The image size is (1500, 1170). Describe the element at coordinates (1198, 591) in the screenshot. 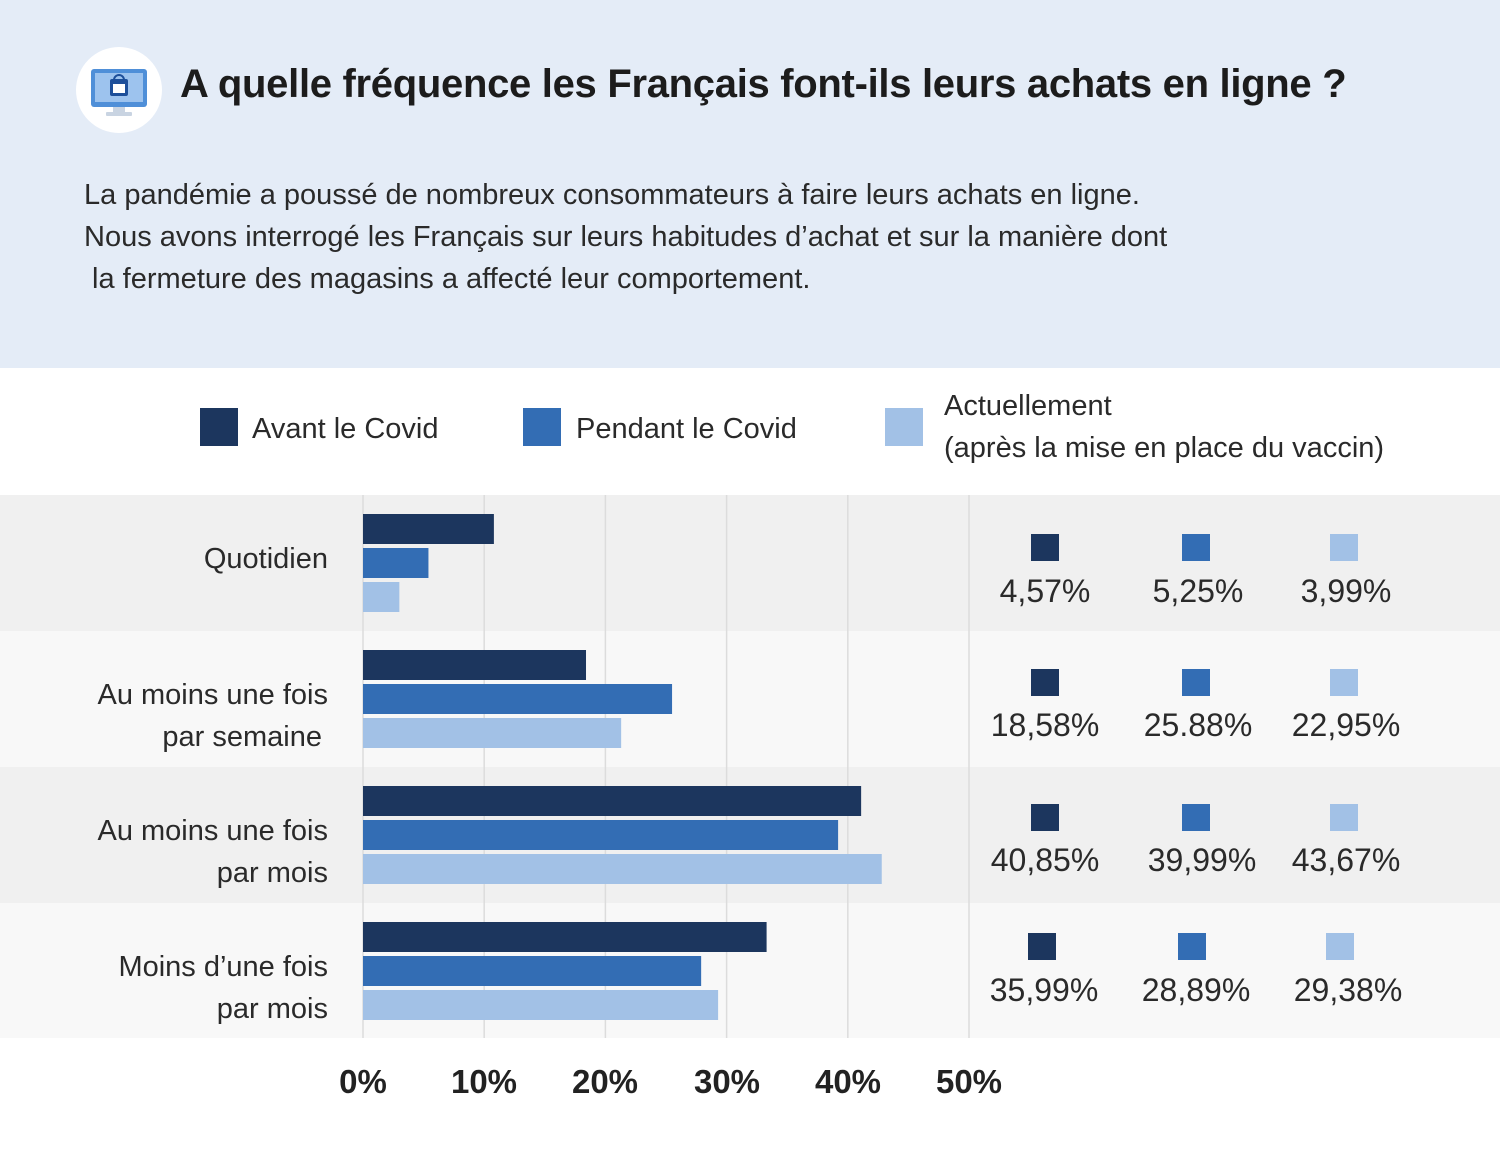

I see `value-label: 5,25%` at that location.